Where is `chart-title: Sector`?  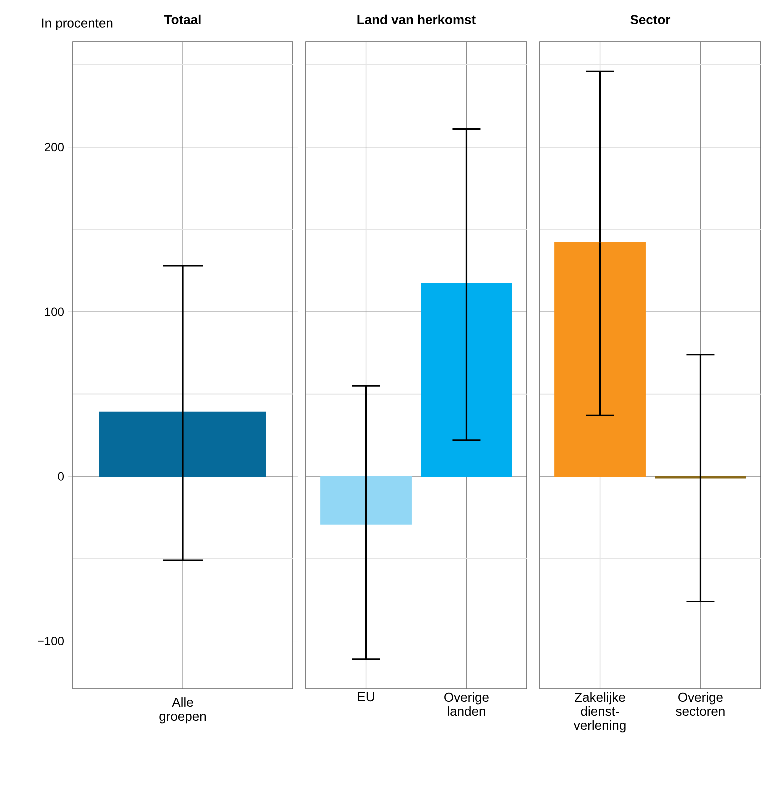 chart-title: Sector is located at coordinates (650, 19).